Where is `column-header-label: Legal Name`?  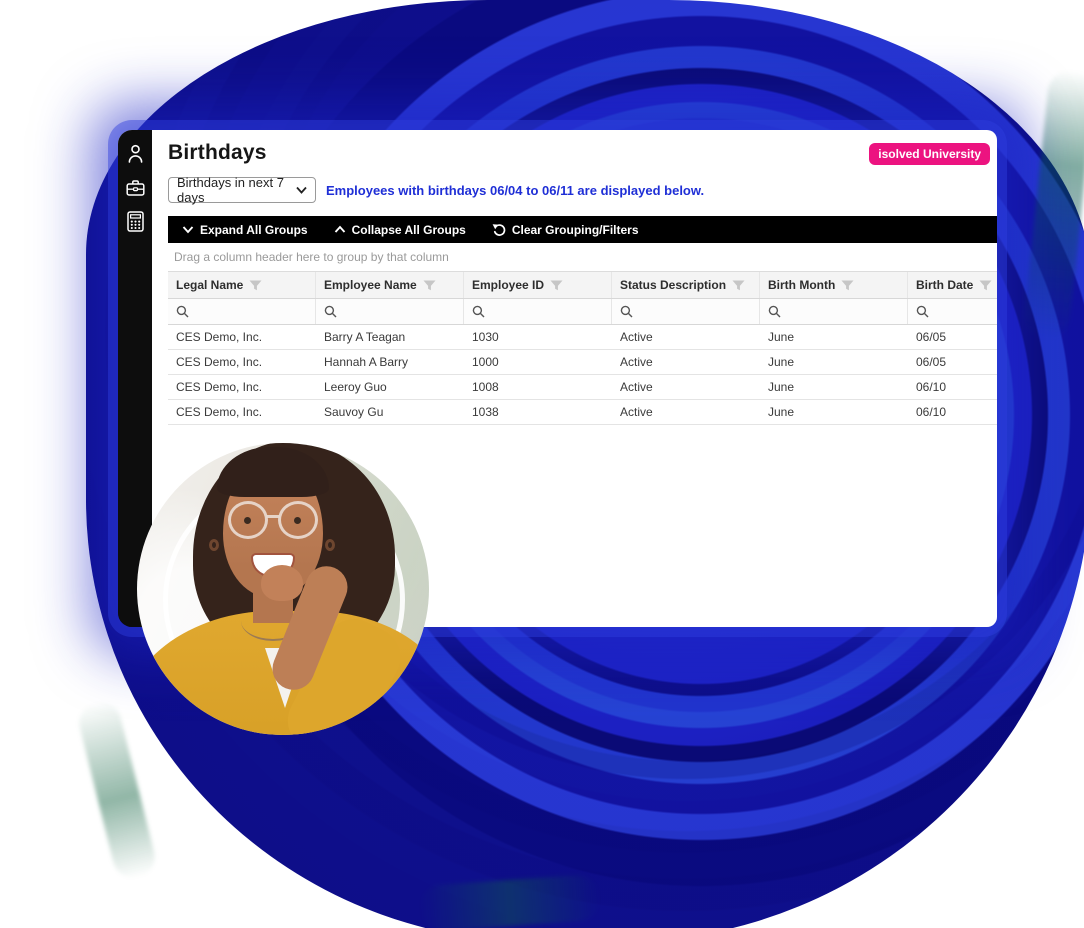
column-header-label: Legal Name is located at coordinates (210, 285).